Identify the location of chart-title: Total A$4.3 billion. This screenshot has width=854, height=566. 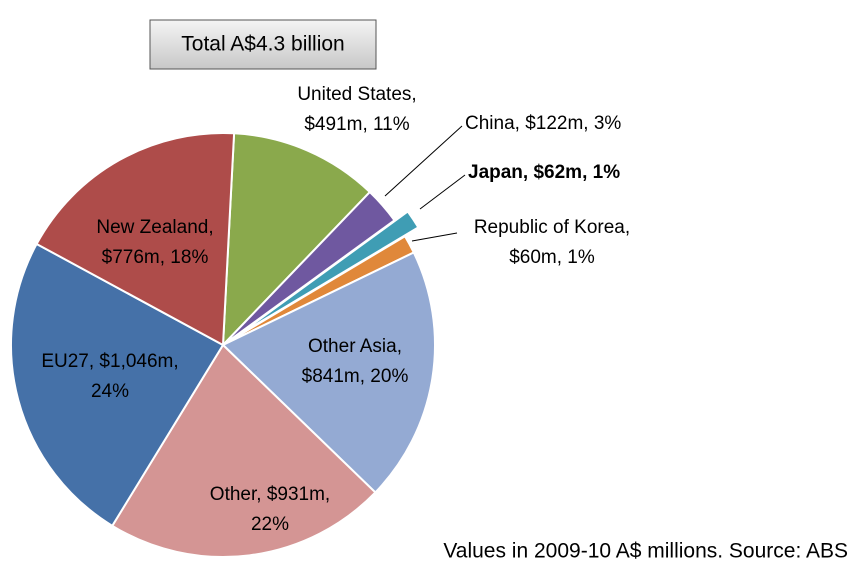
(262, 44).